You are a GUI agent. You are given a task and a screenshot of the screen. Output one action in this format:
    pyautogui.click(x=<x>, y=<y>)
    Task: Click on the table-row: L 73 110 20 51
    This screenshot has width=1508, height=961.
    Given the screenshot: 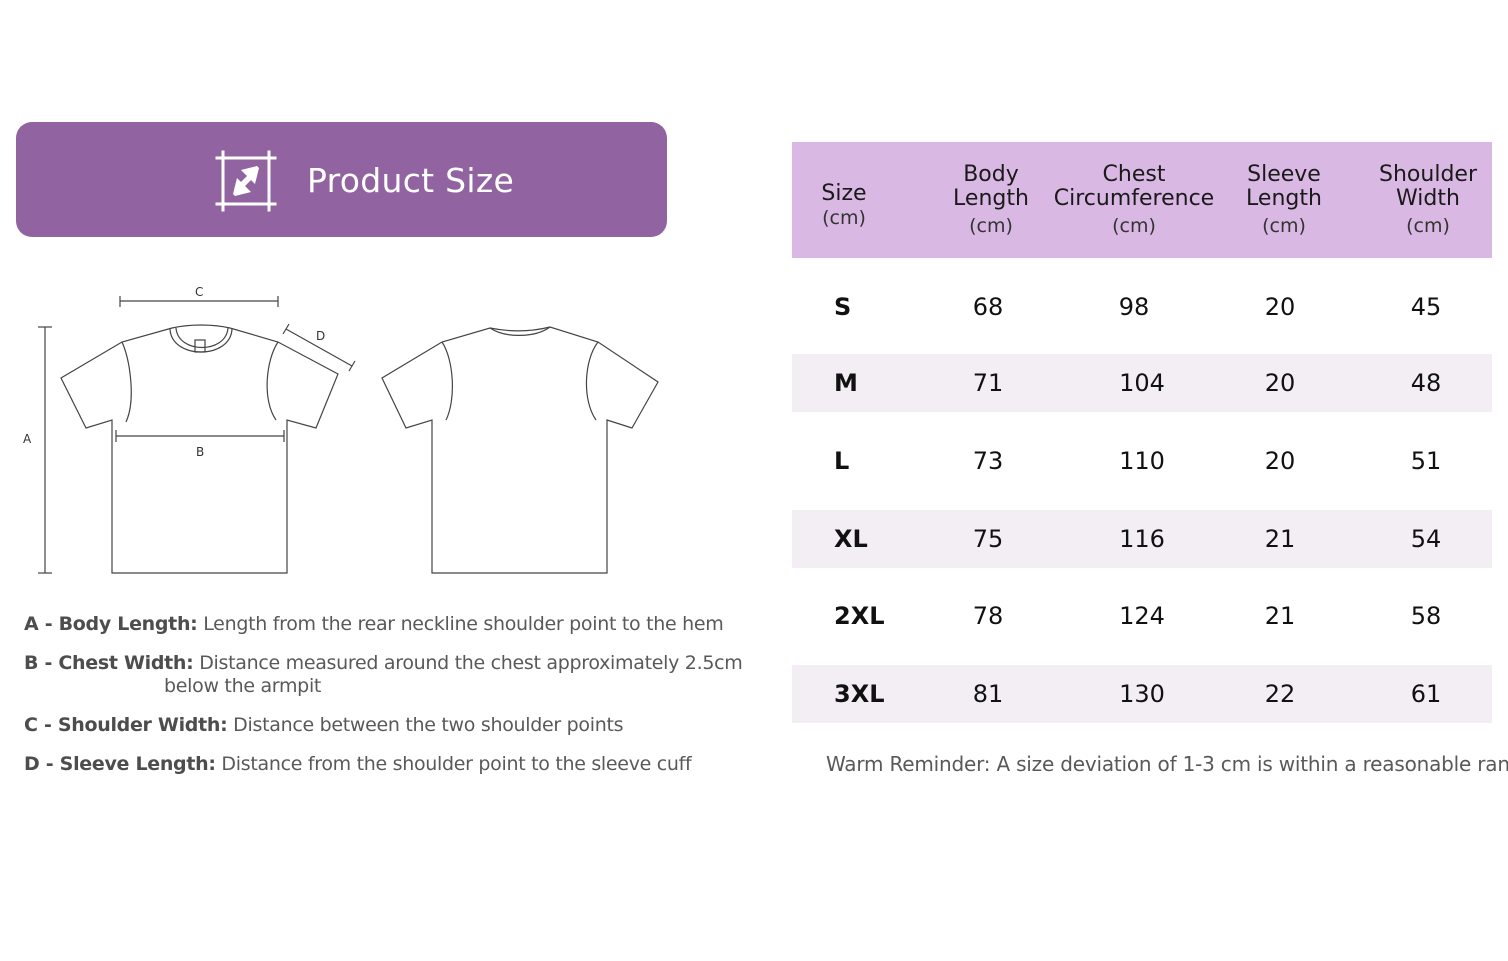 What is the action you would take?
    pyautogui.click(x=1142, y=461)
    